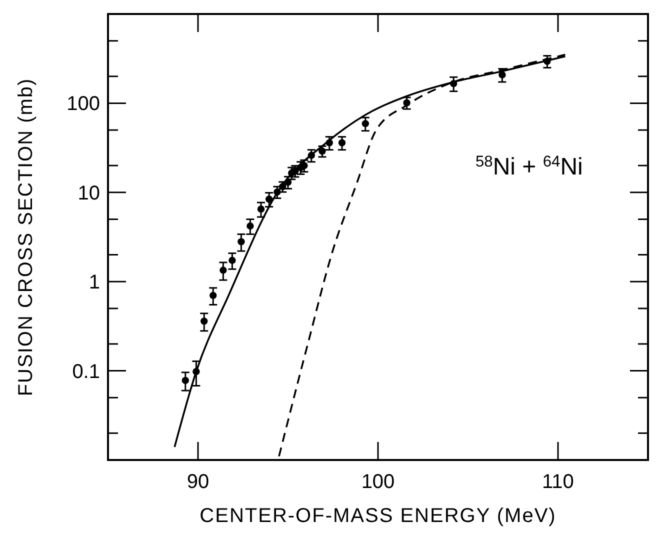  Describe the element at coordinates (86, 371) in the screenshot. I see `y-tick-label: 0.1` at that location.